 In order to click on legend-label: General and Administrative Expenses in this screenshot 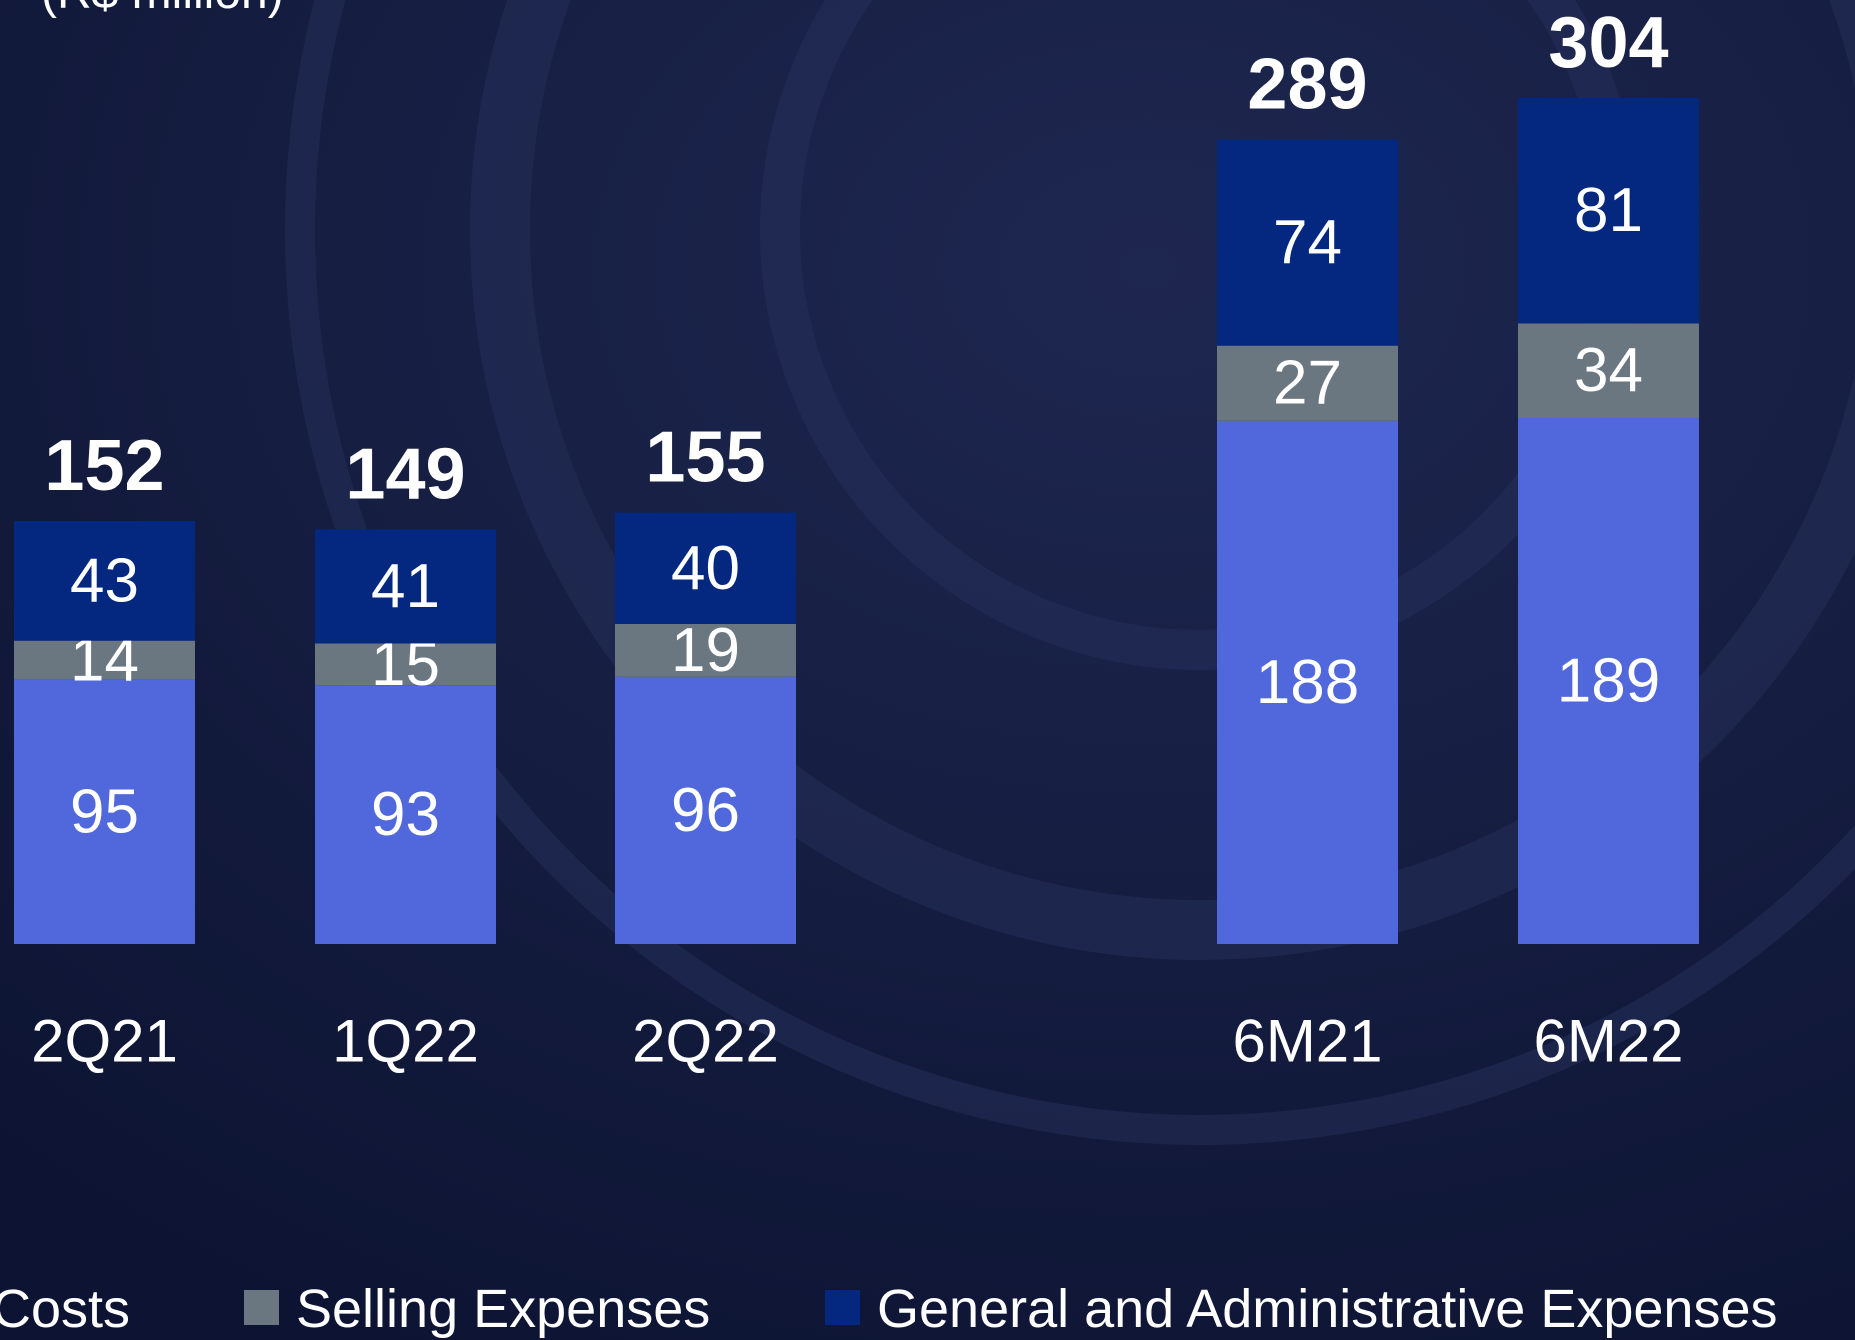, I will do `click(1327, 1309)`.